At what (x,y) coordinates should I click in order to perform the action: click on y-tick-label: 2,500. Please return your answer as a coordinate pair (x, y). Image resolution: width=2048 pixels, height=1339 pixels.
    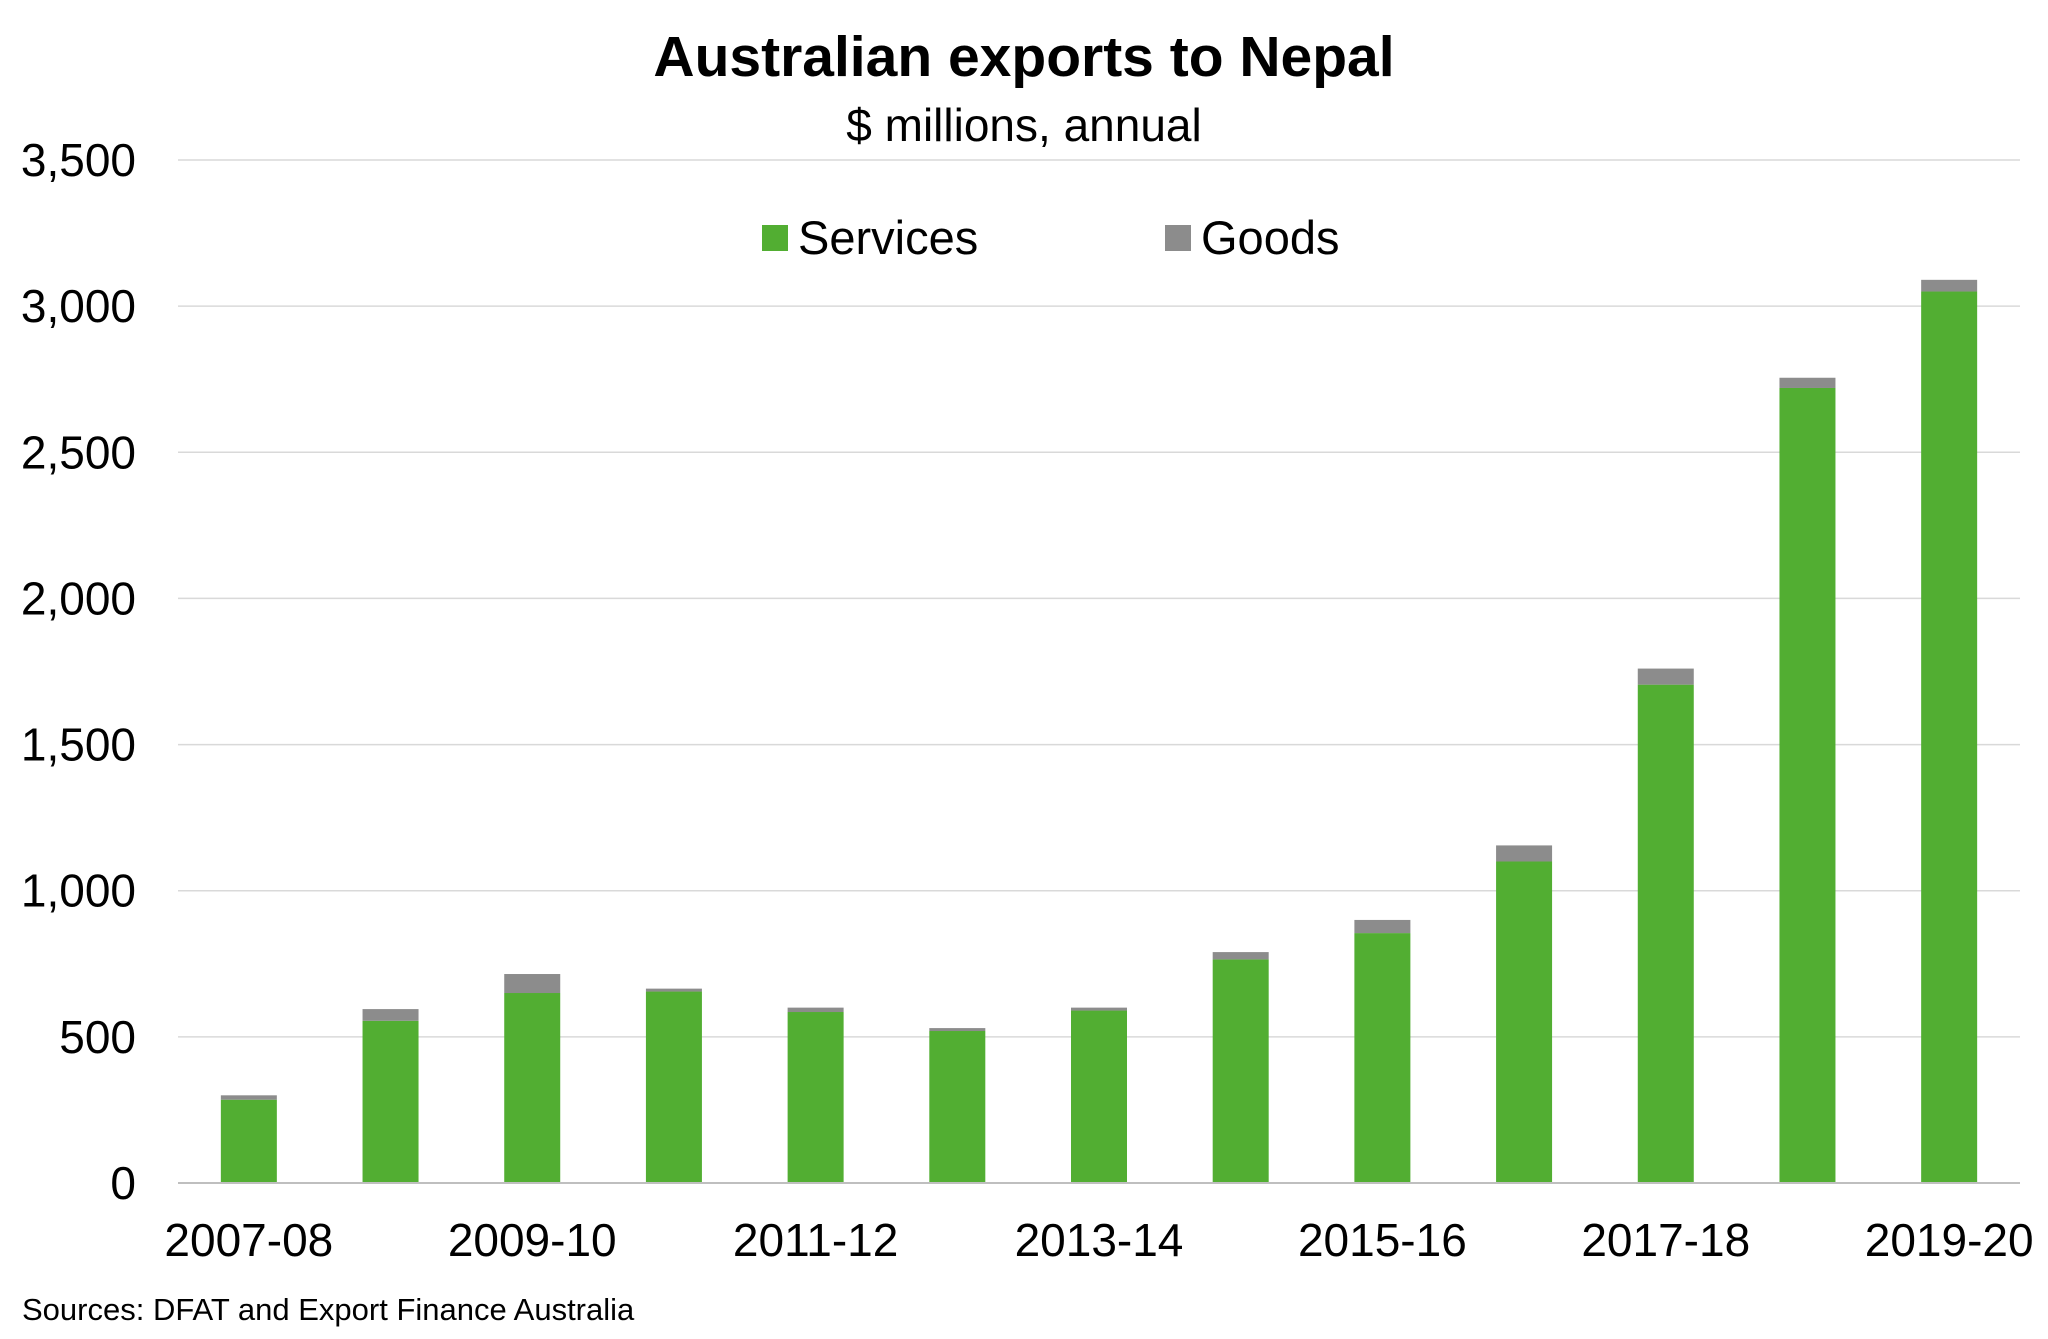
    Looking at the image, I should click on (78, 452).